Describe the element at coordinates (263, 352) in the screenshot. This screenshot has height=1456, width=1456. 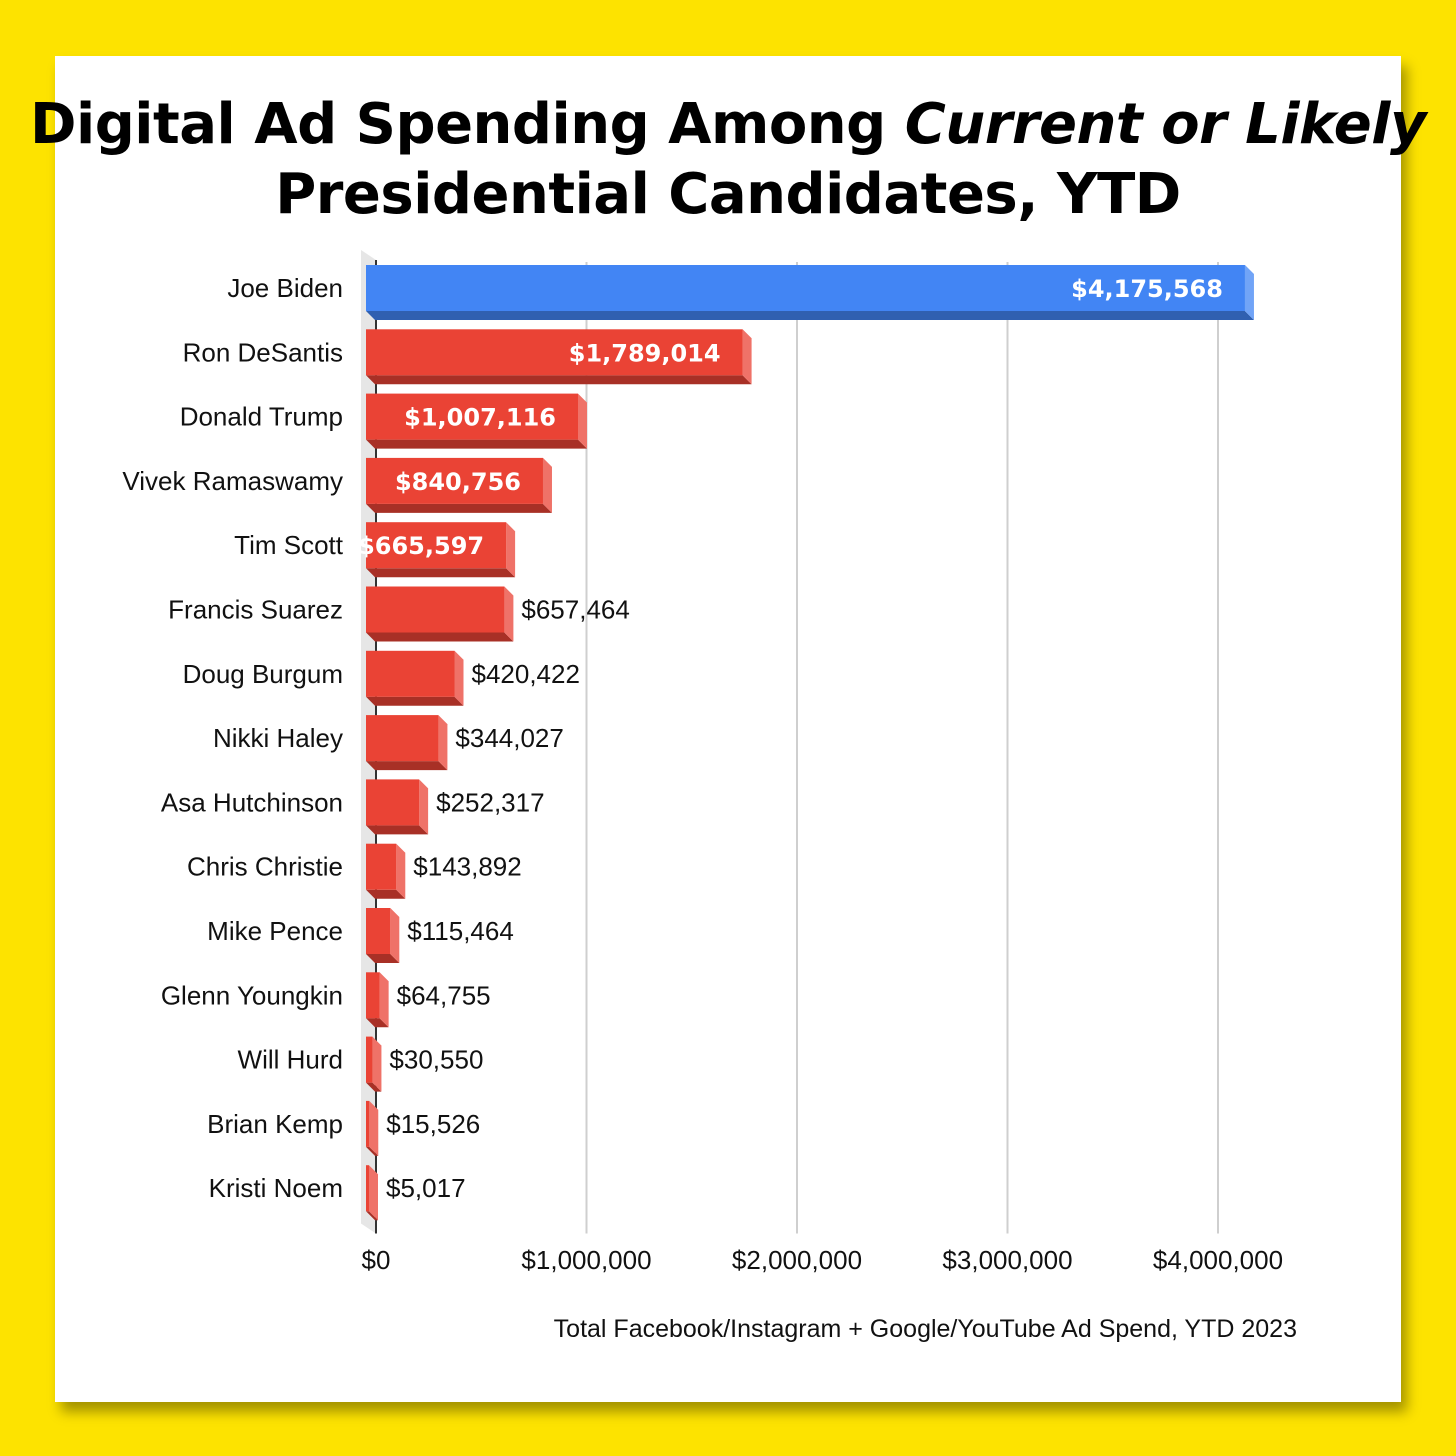
I see `category-label: Ron DeSantis` at that location.